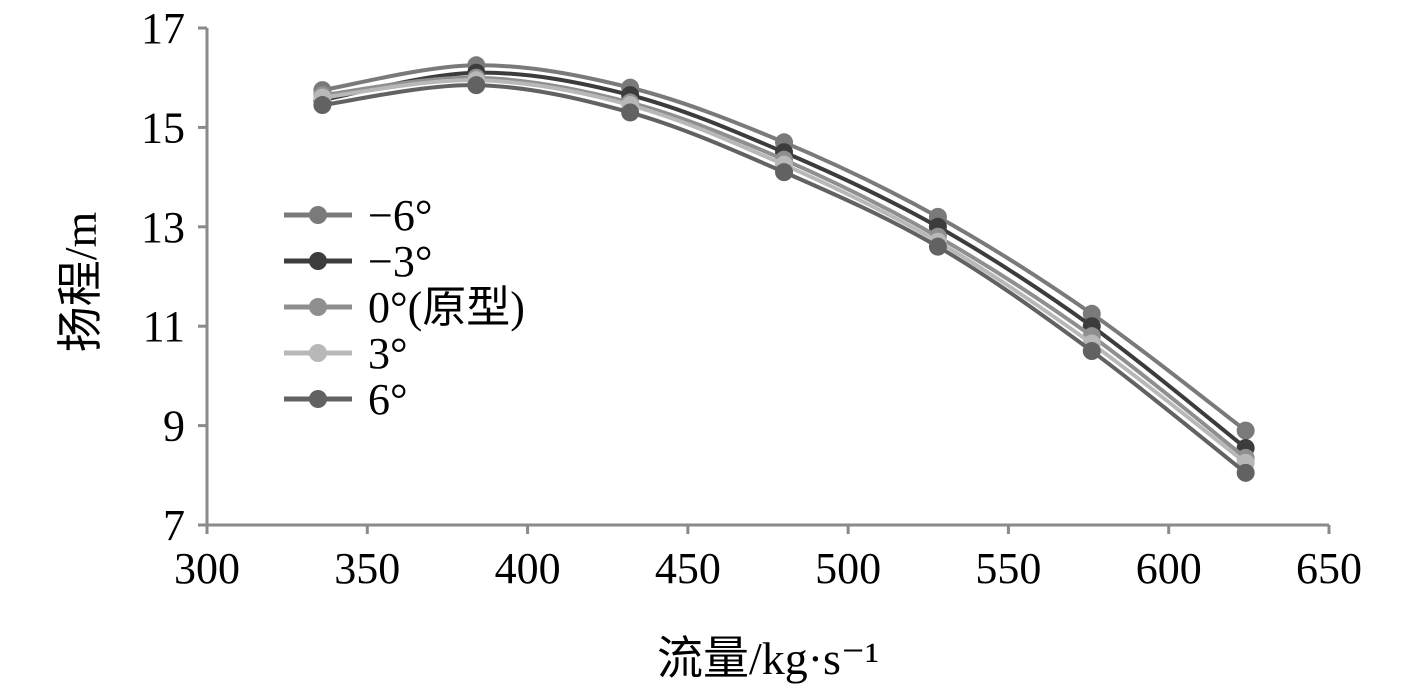 Image resolution: width=1417 pixels, height=692 pixels. What do you see at coordinates (688, 568) in the screenshot?
I see `x-tick-label: 450` at bounding box center [688, 568].